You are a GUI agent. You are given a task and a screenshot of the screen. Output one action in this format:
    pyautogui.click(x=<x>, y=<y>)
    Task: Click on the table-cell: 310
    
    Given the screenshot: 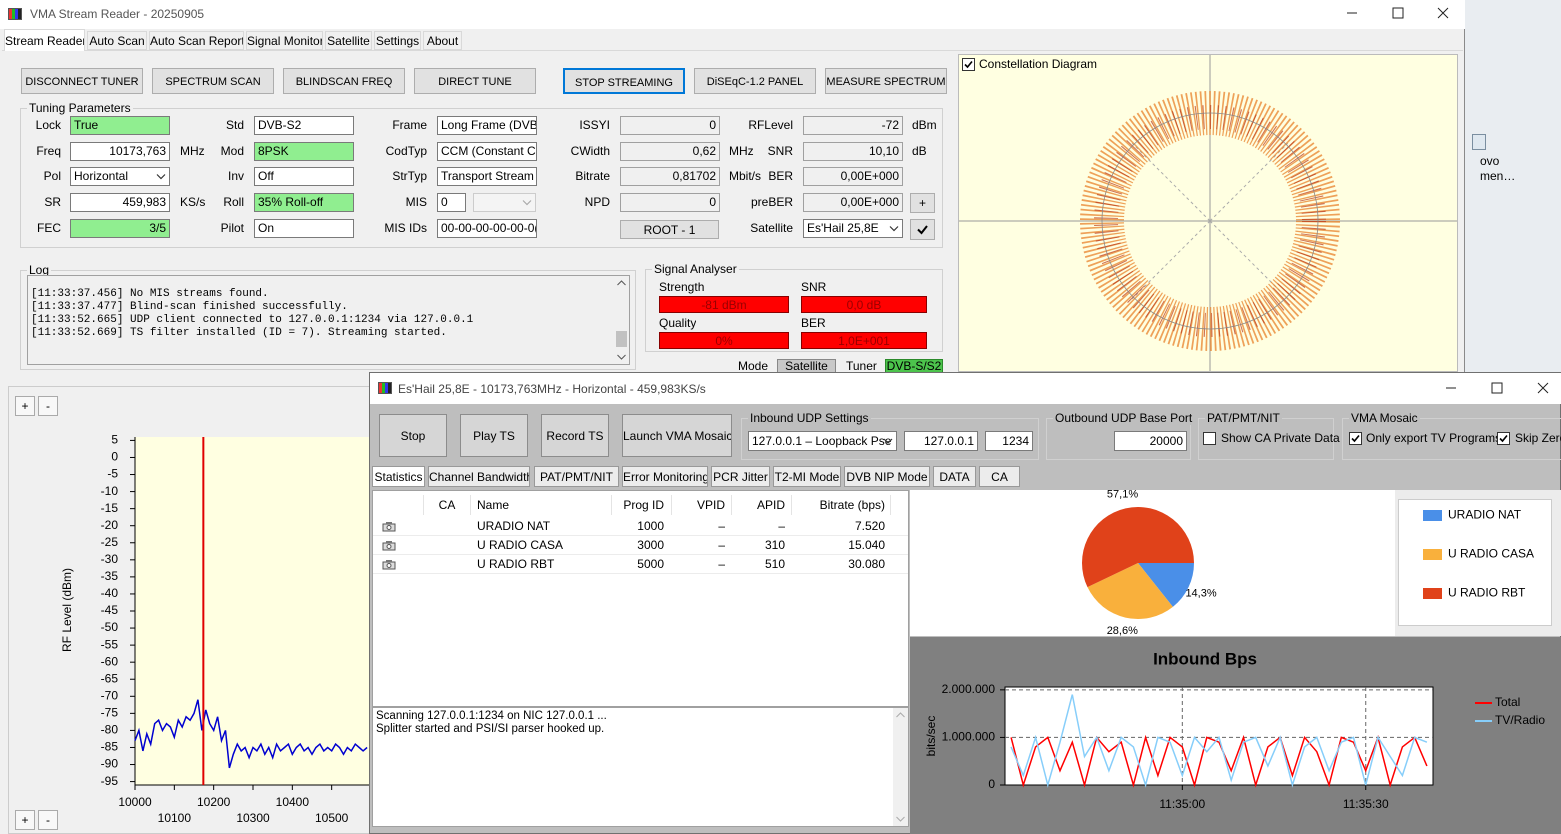 What is the action you would take?
    pyautogui.click(x=774, y=545)
    